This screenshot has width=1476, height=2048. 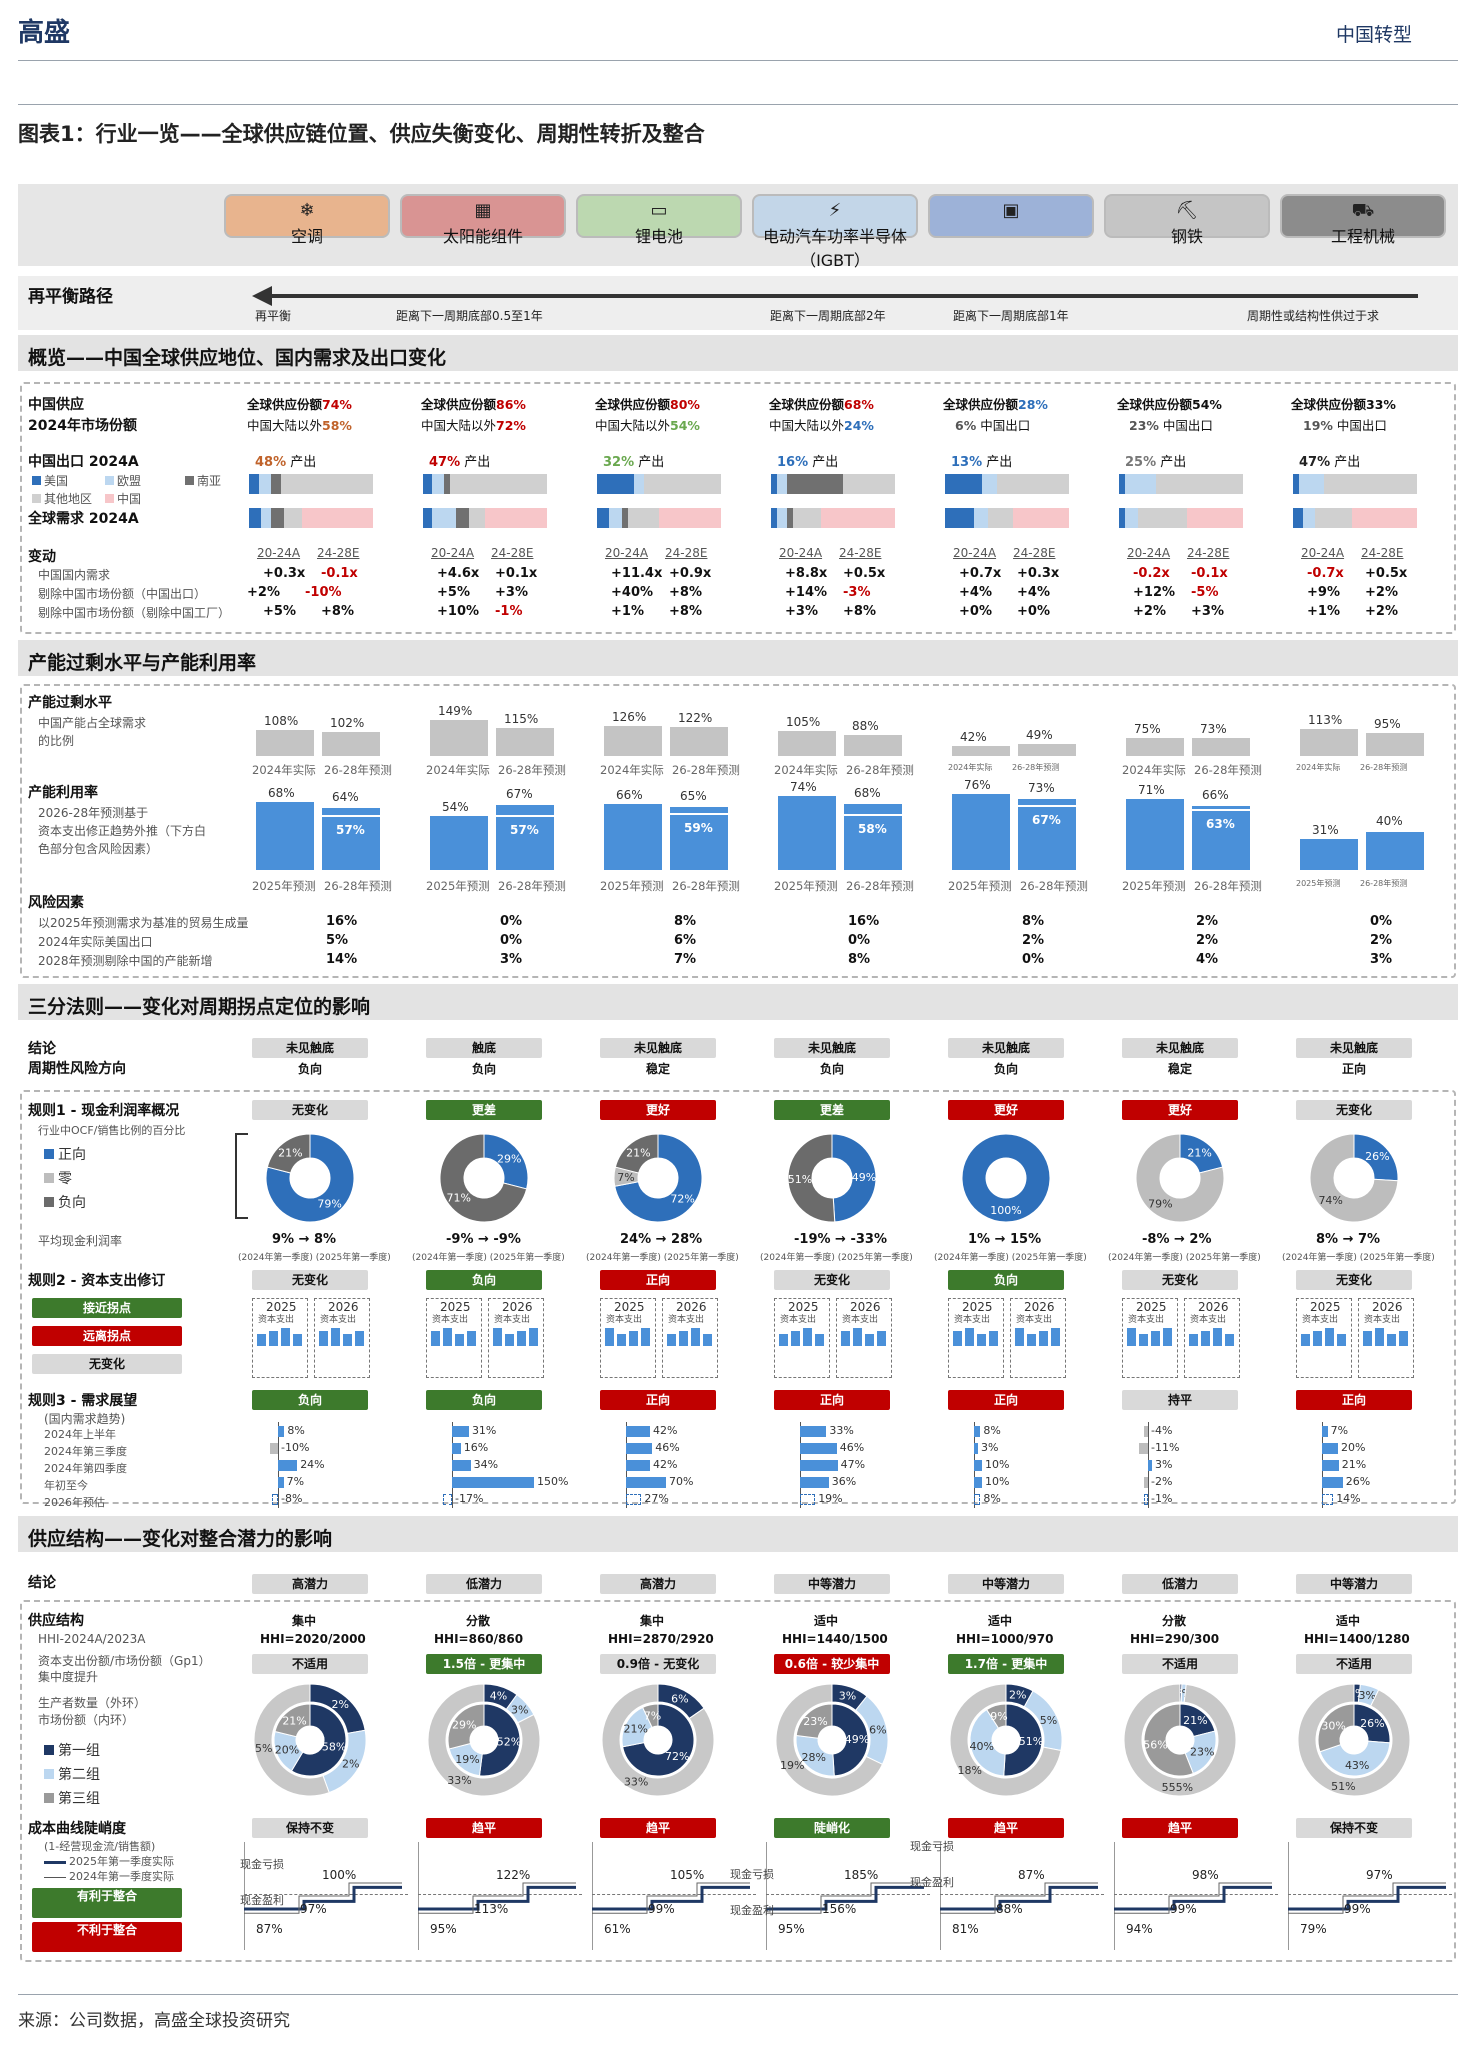 I want to click on risk-value-2-2: 0%, so click(x=511, y=940).